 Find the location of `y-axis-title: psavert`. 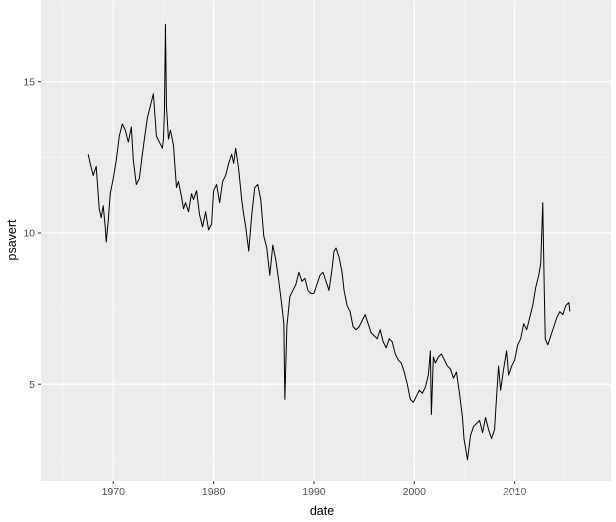

y-axis-title: psavert is located at coordinates (12, 240).